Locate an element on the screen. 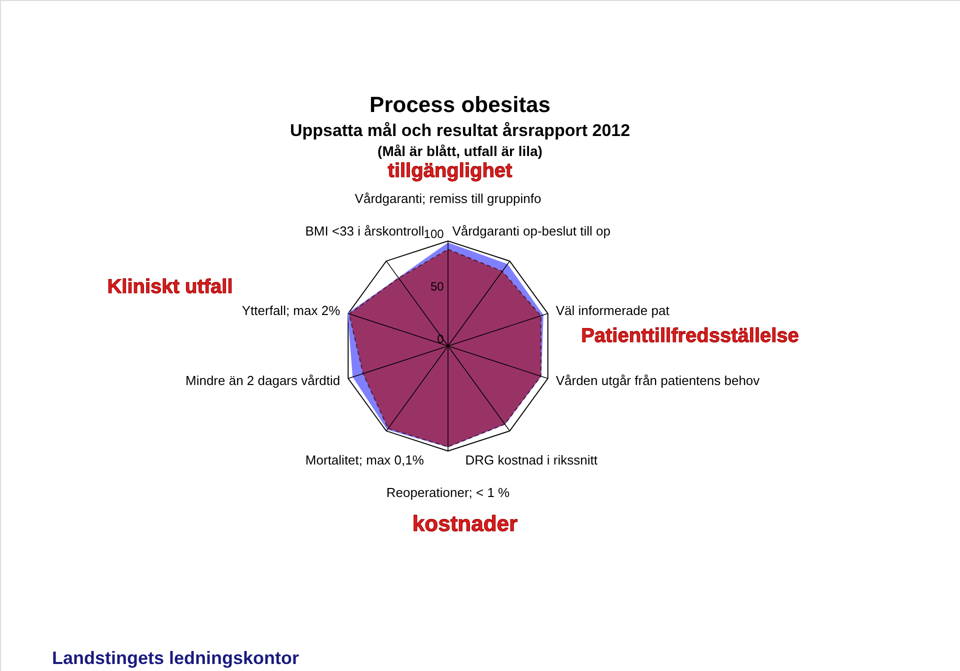 The width and height of the screenshot is (960, 671). spoke-label: Mindre än 2 dagars vårdtid is located at coordinates (262, 380).